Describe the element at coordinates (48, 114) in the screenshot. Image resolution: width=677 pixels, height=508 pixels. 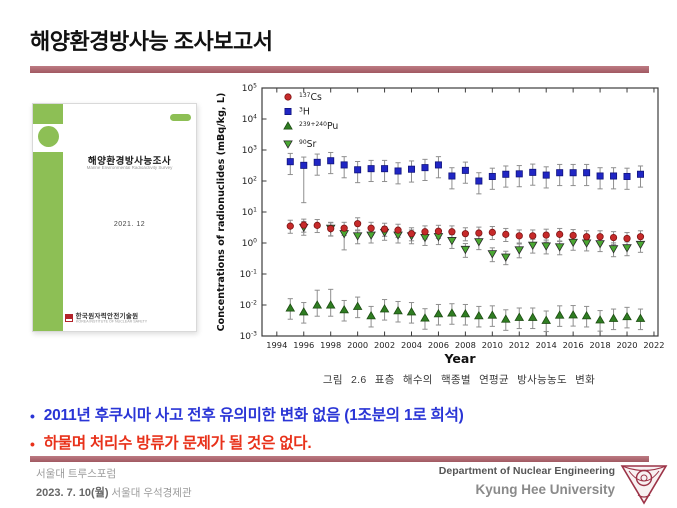
I see `cover-accent-block` at that location.